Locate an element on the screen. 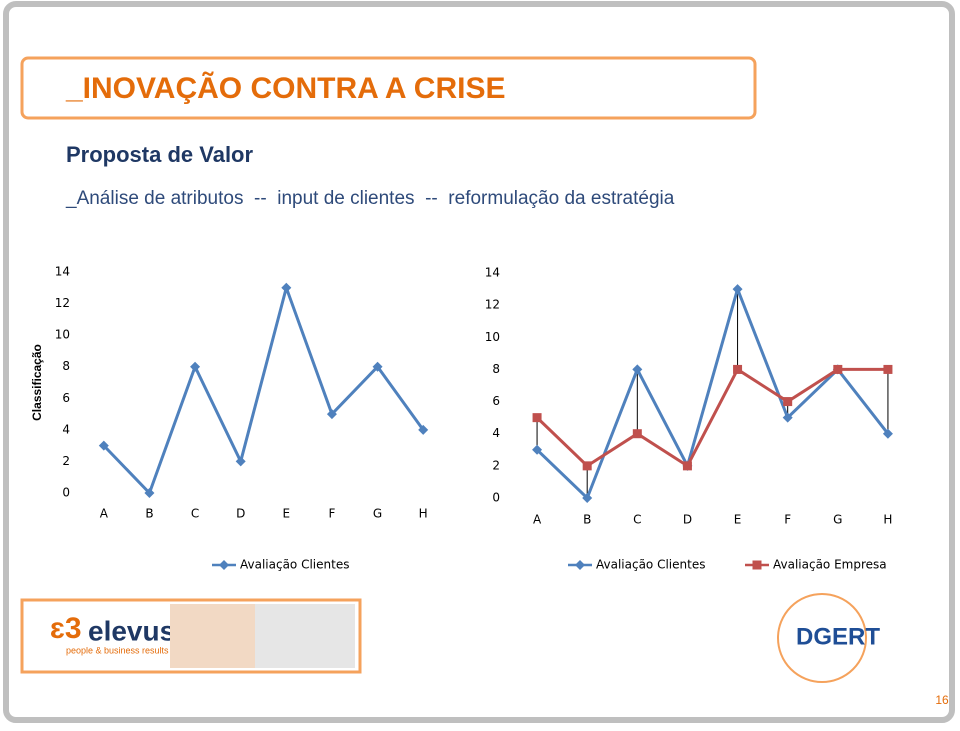  heading: Proposta de Valor is located at coordinates (159, 154).